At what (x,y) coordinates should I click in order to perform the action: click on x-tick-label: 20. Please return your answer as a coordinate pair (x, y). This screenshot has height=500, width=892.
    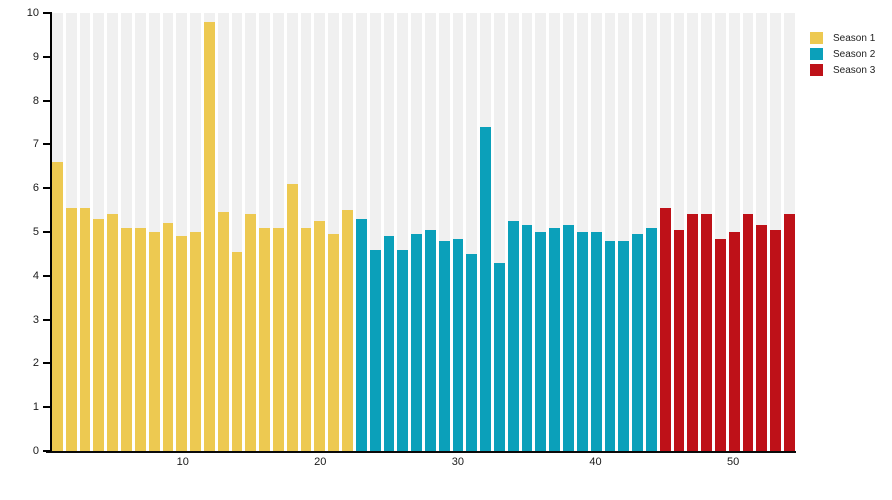
    Looking at the image, I should click on (320, 462).